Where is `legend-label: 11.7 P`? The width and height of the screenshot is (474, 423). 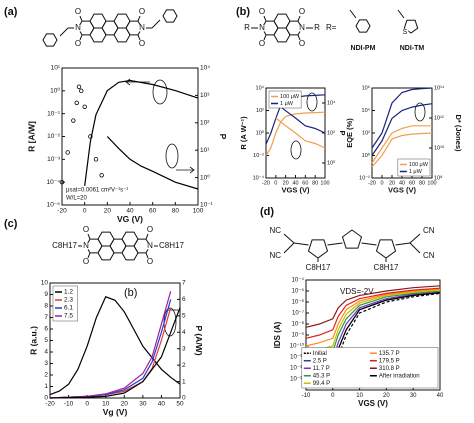 legend-label: 11.7 P is located at coordinates (321, 369).